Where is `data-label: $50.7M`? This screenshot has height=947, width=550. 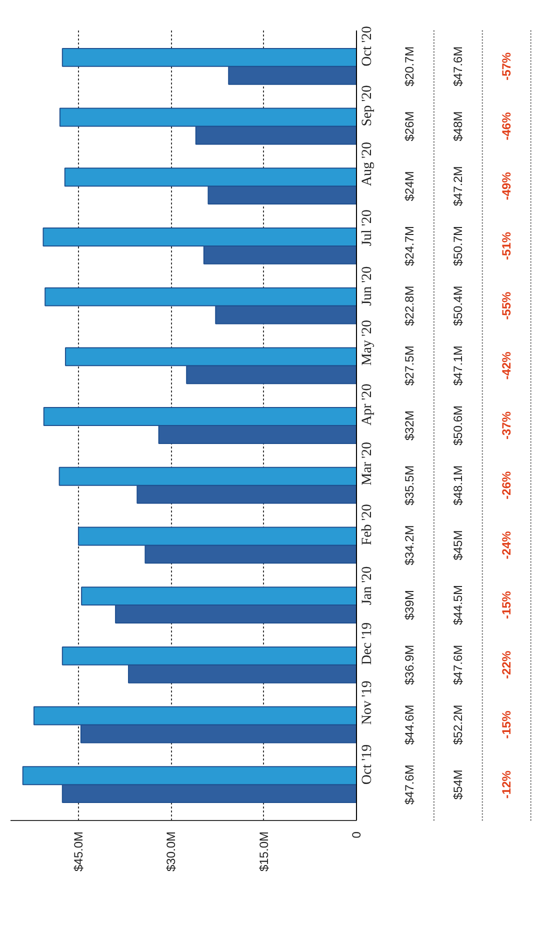 data-label: $50.7M is located at coordinates (458, 246).